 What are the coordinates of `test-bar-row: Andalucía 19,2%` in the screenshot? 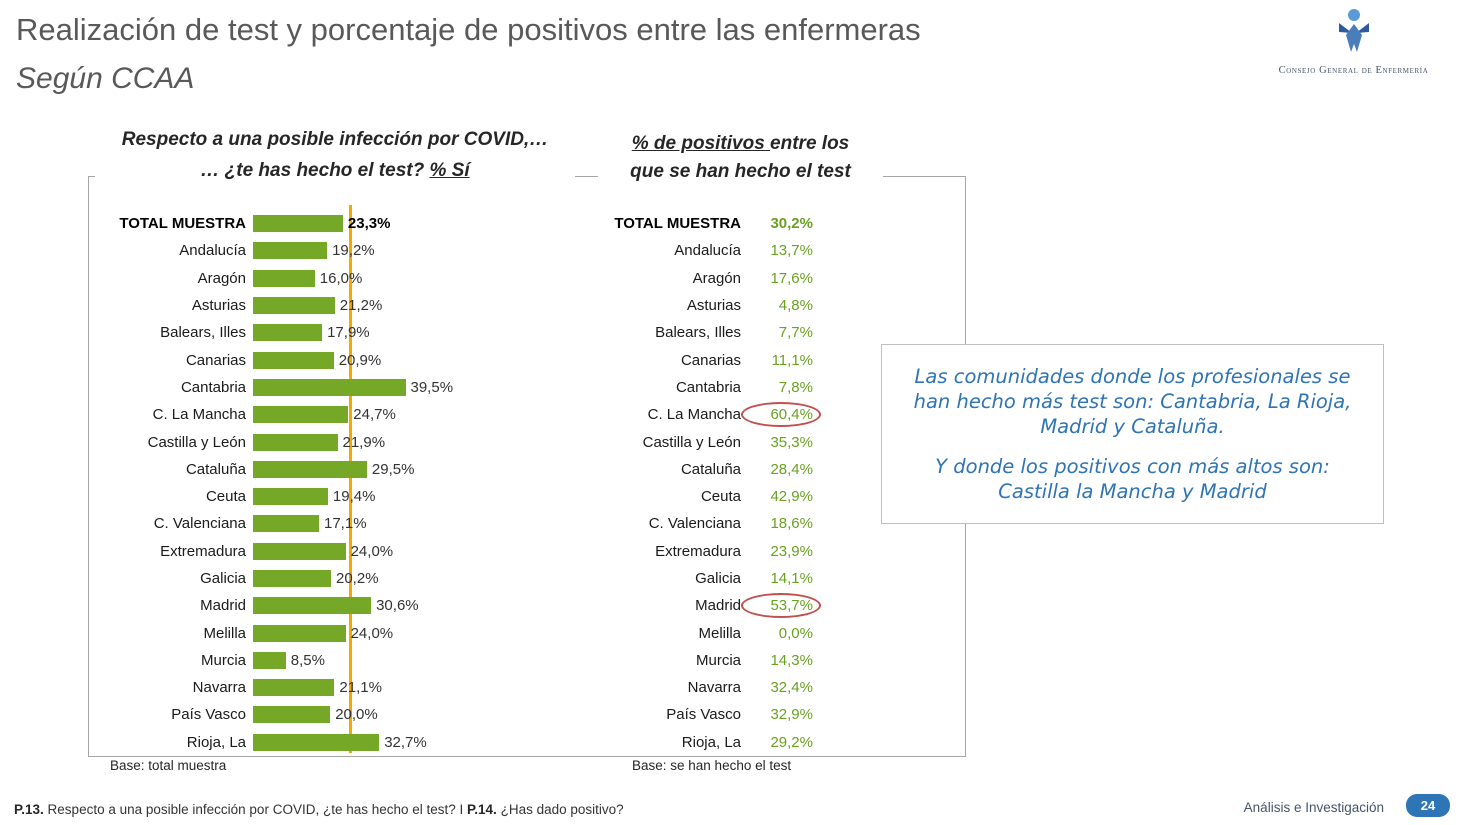 It's located at (273, 250).